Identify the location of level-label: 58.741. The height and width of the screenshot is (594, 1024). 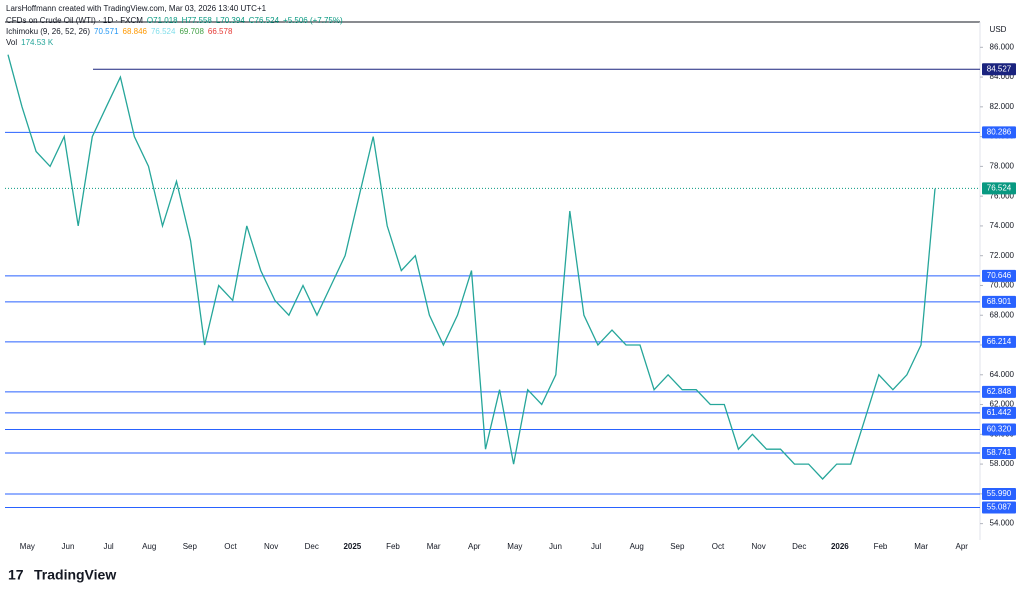
(999, 452).